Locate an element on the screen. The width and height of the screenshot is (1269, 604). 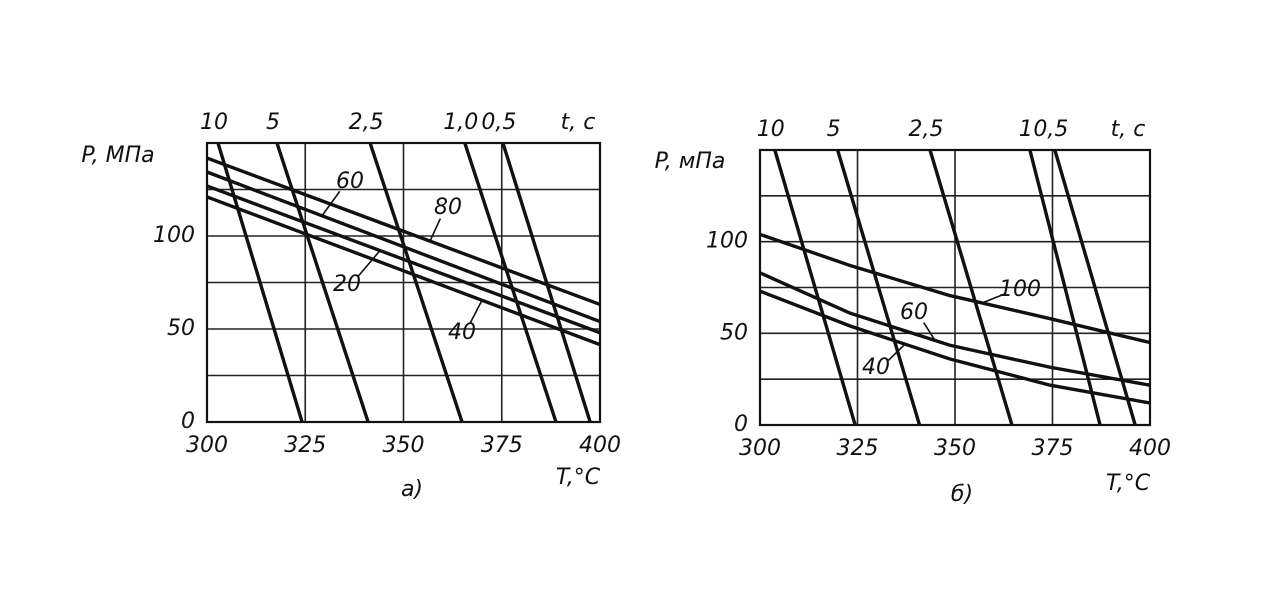
y-axis-label: P, МПа is located at coordinates (117, 155).